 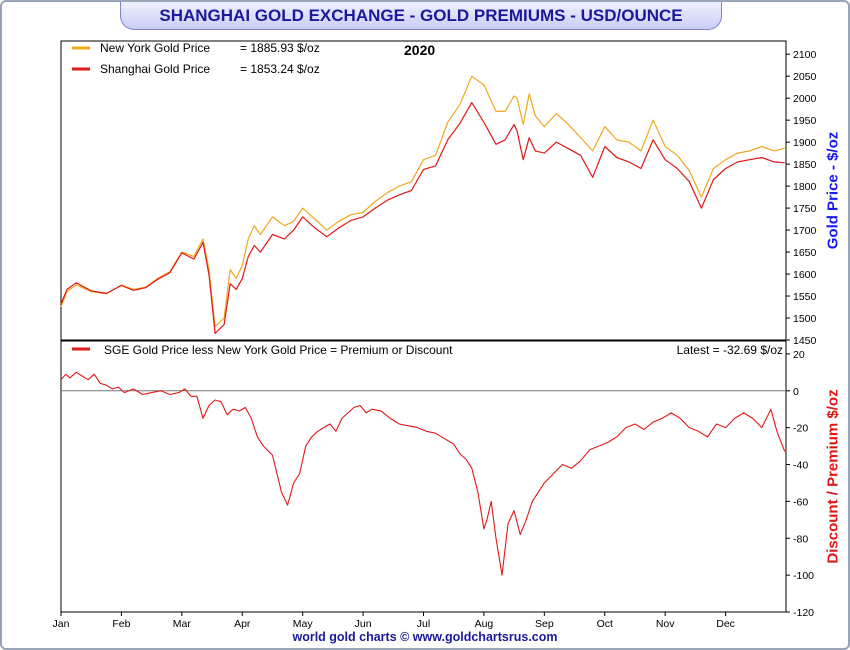 What do you see at coordinates (800, 539) in the screenshot?
I see `premium-ytick-label: -80` at bounding box center [800, 539].